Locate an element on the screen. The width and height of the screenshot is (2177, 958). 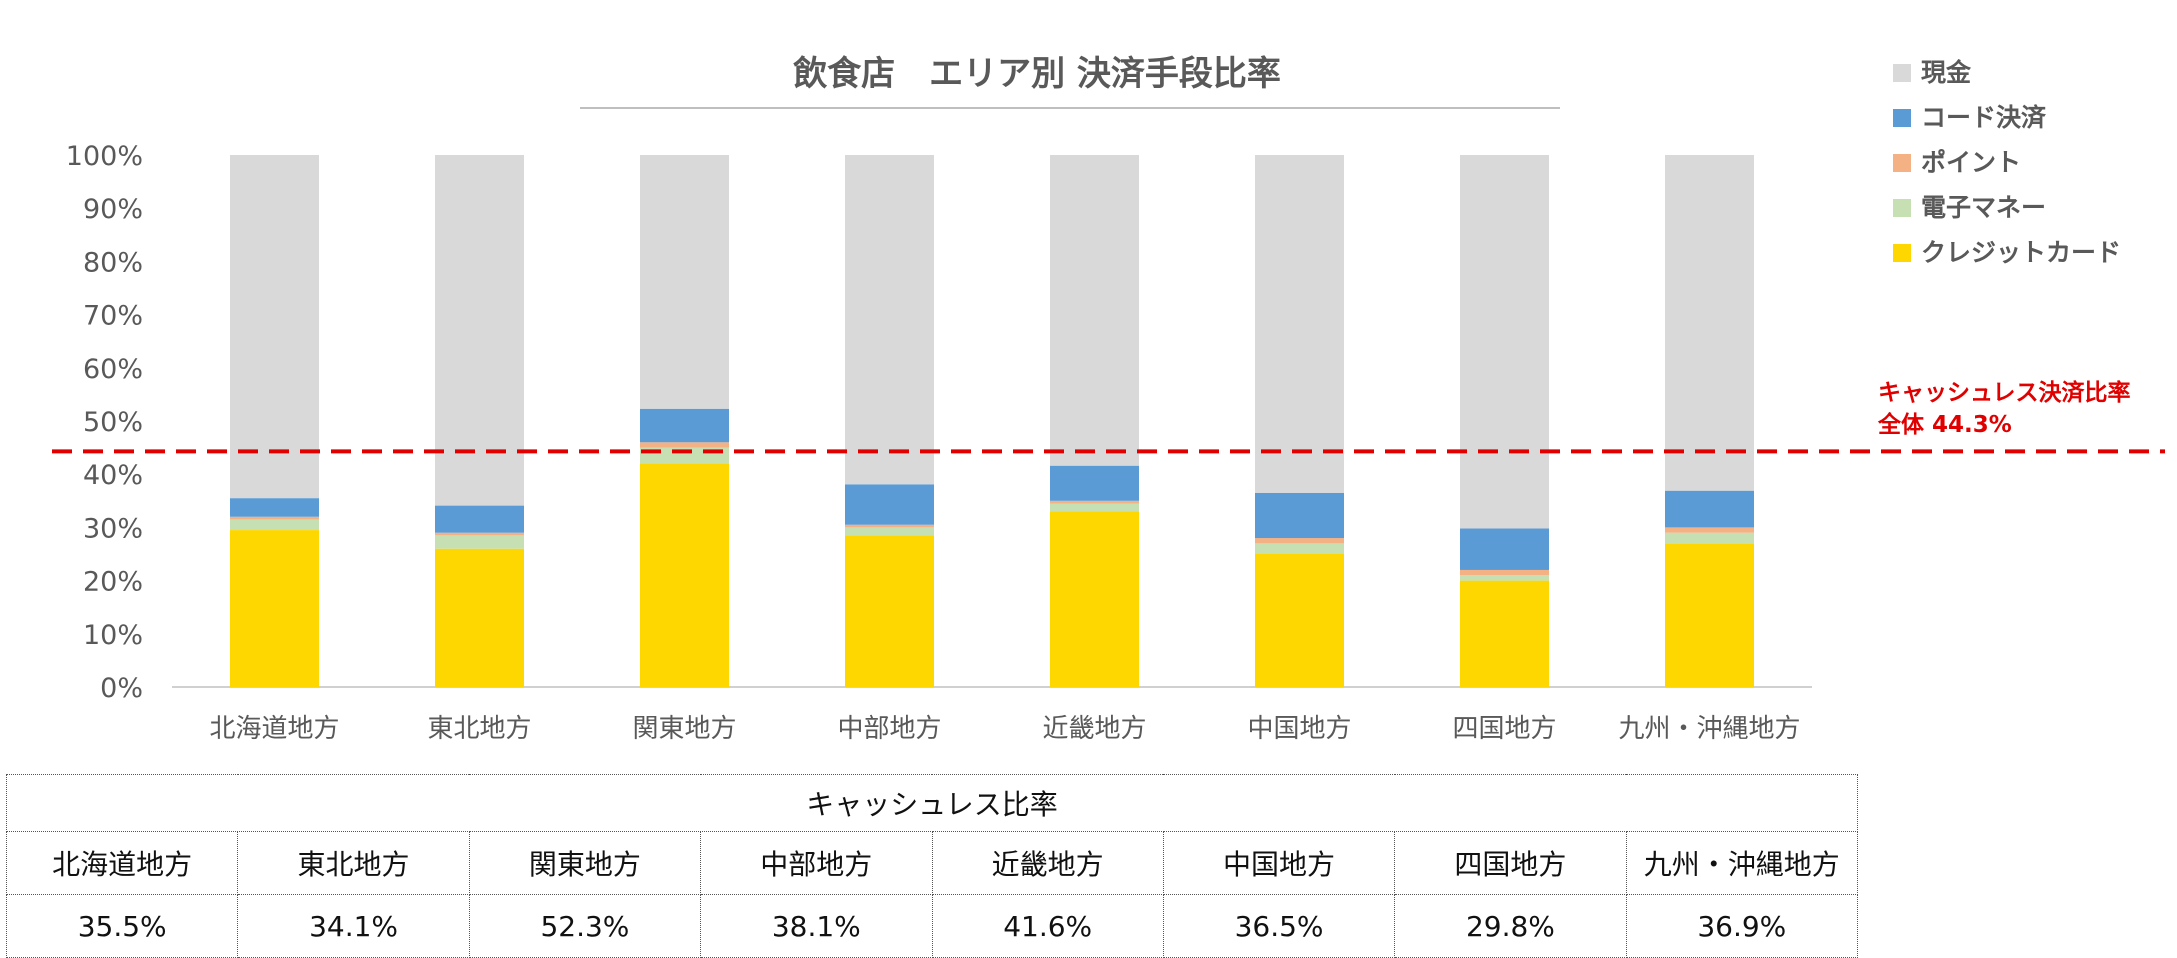
y-tick-label: 20% is located at coordinates (113, 582).